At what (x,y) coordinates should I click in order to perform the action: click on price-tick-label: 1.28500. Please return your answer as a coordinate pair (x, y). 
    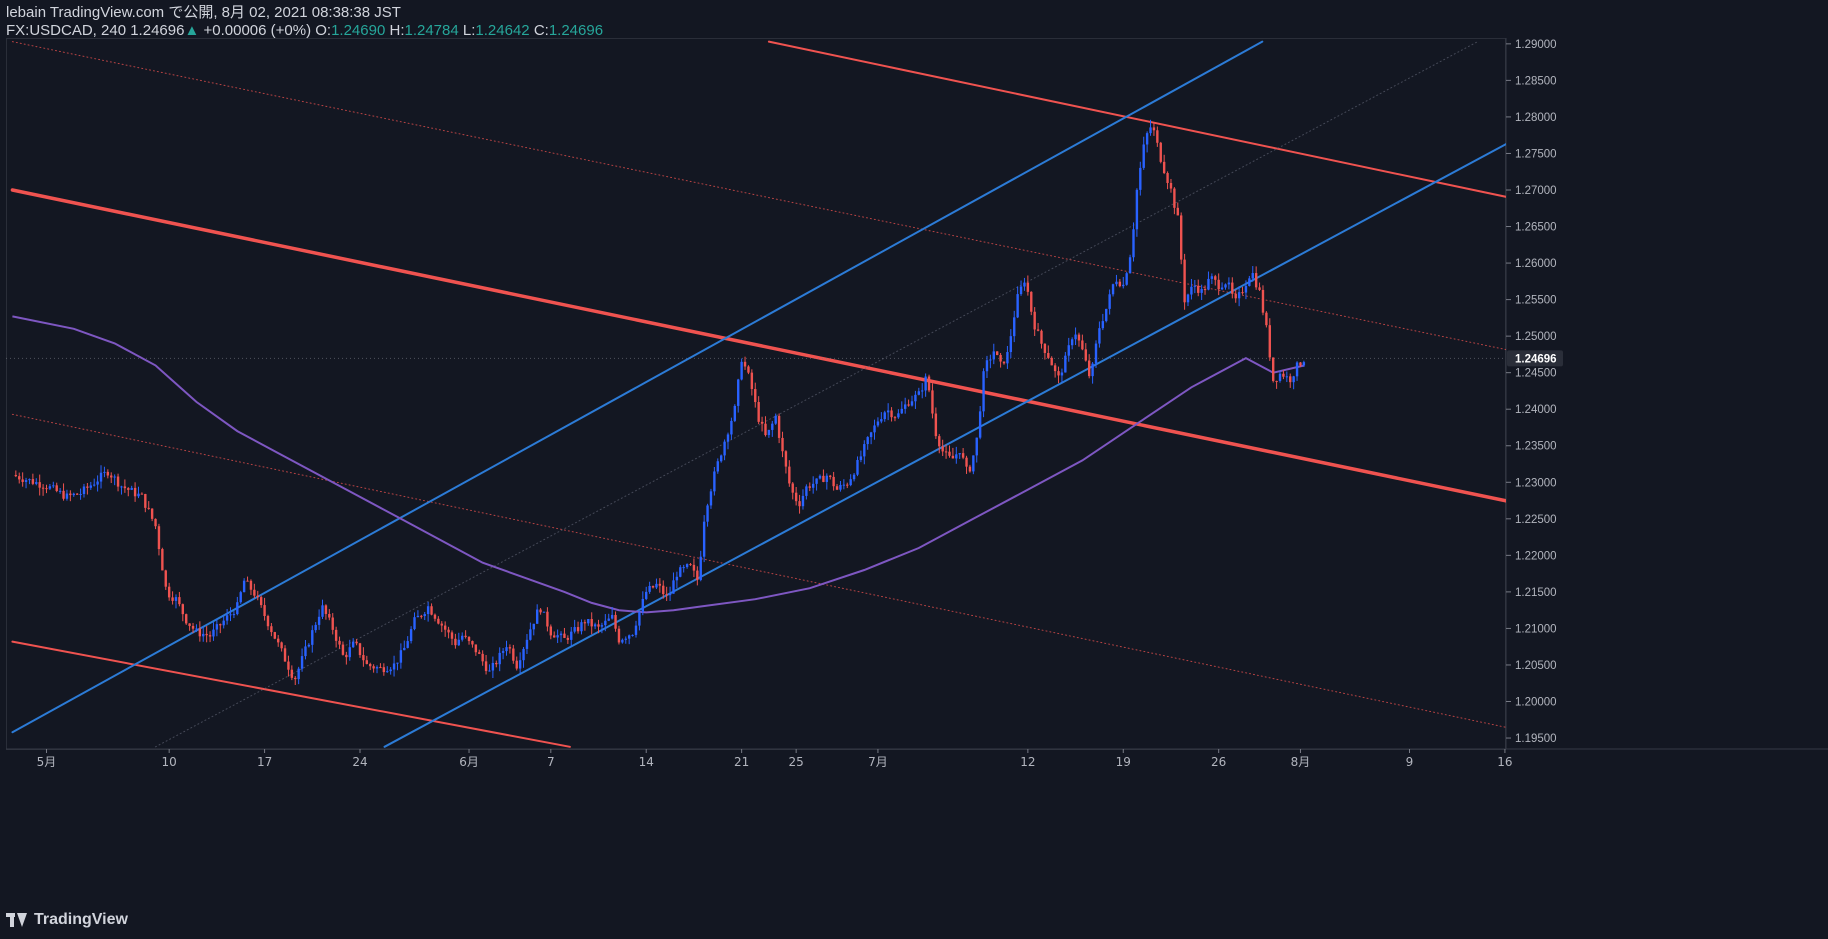
    Looking at the image, I should click on (1536, 81).